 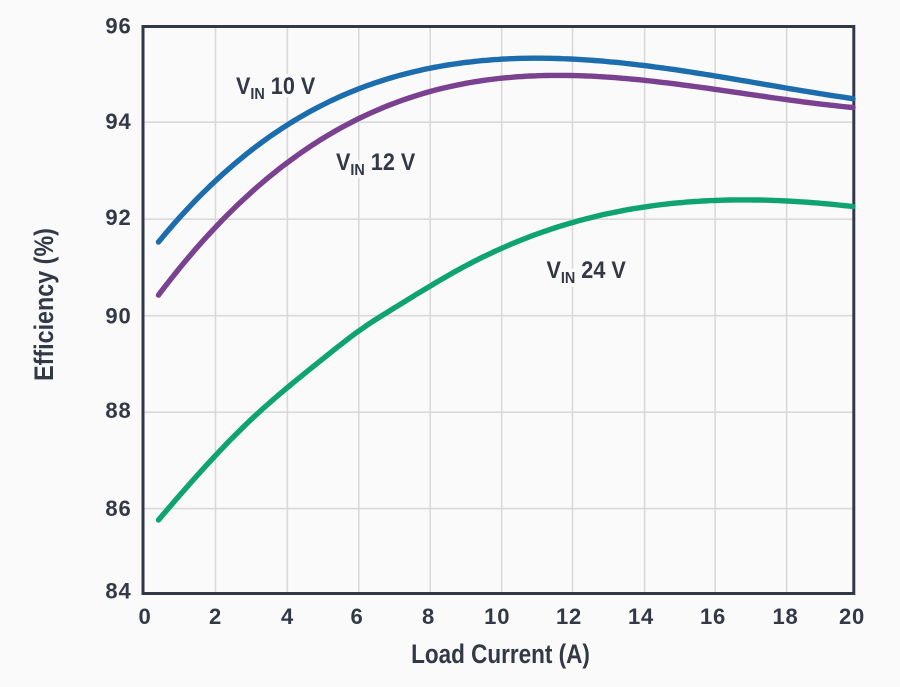 I want to click on svg-text: 16, so click(x=713, y=616).